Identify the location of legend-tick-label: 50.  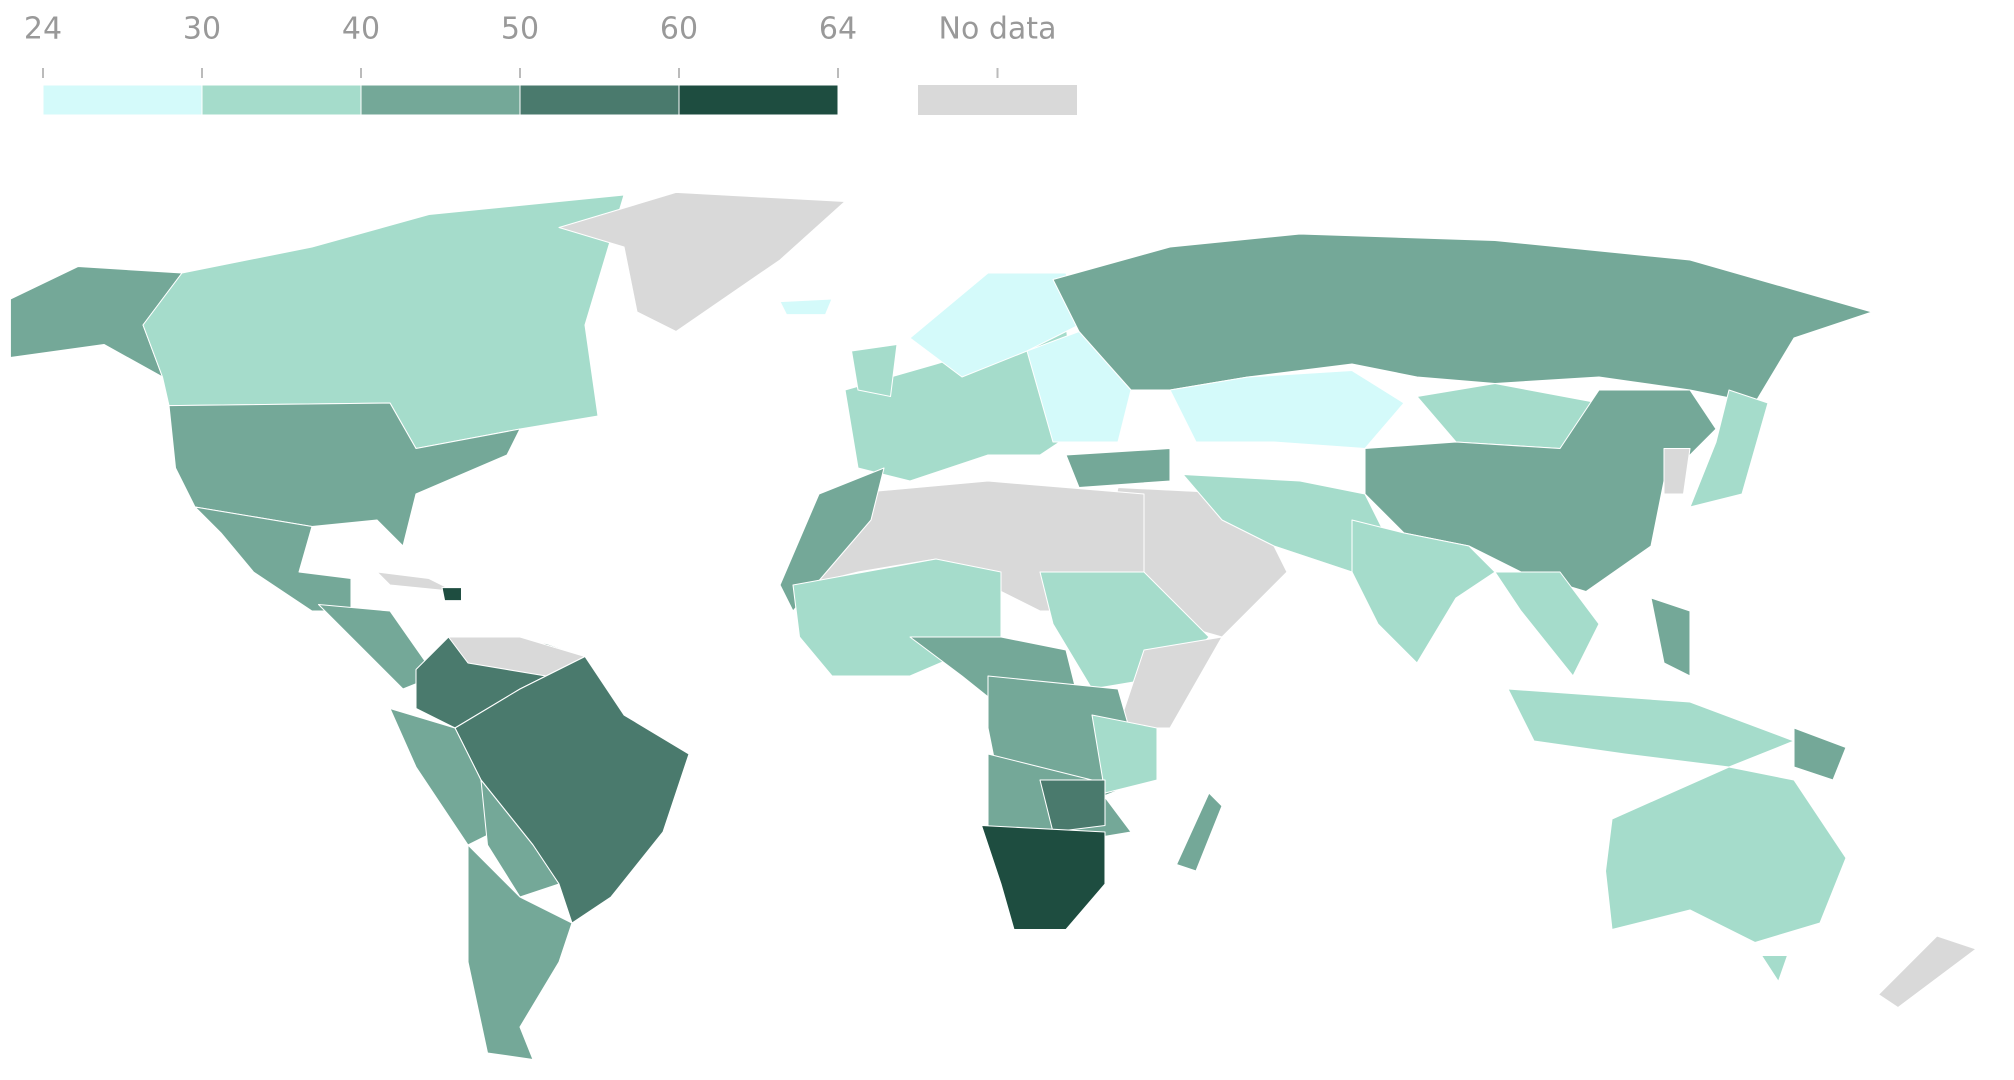
(520, 29).